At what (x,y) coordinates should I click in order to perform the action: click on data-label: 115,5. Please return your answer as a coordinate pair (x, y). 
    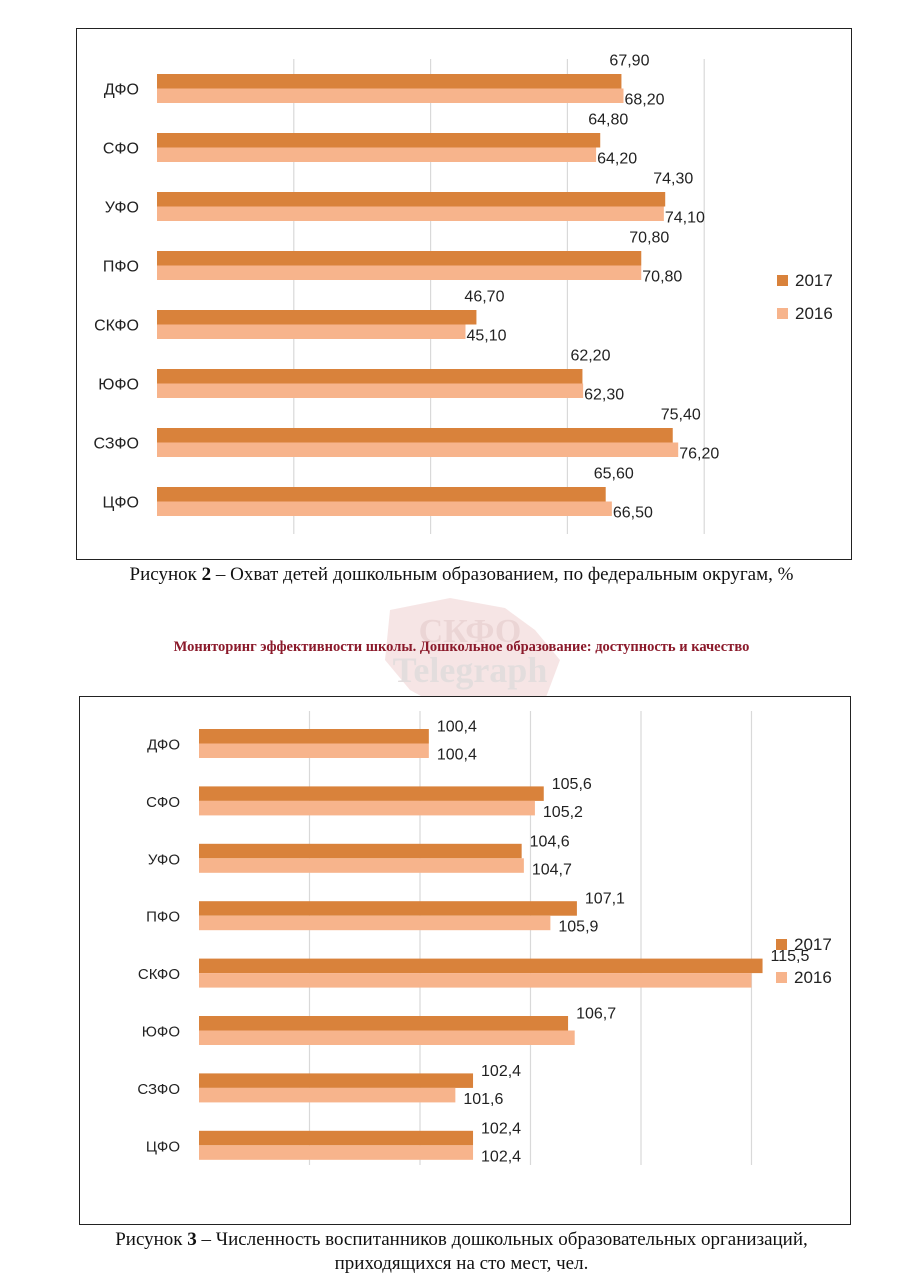
    Looking at the image, I should click on (790, 956).